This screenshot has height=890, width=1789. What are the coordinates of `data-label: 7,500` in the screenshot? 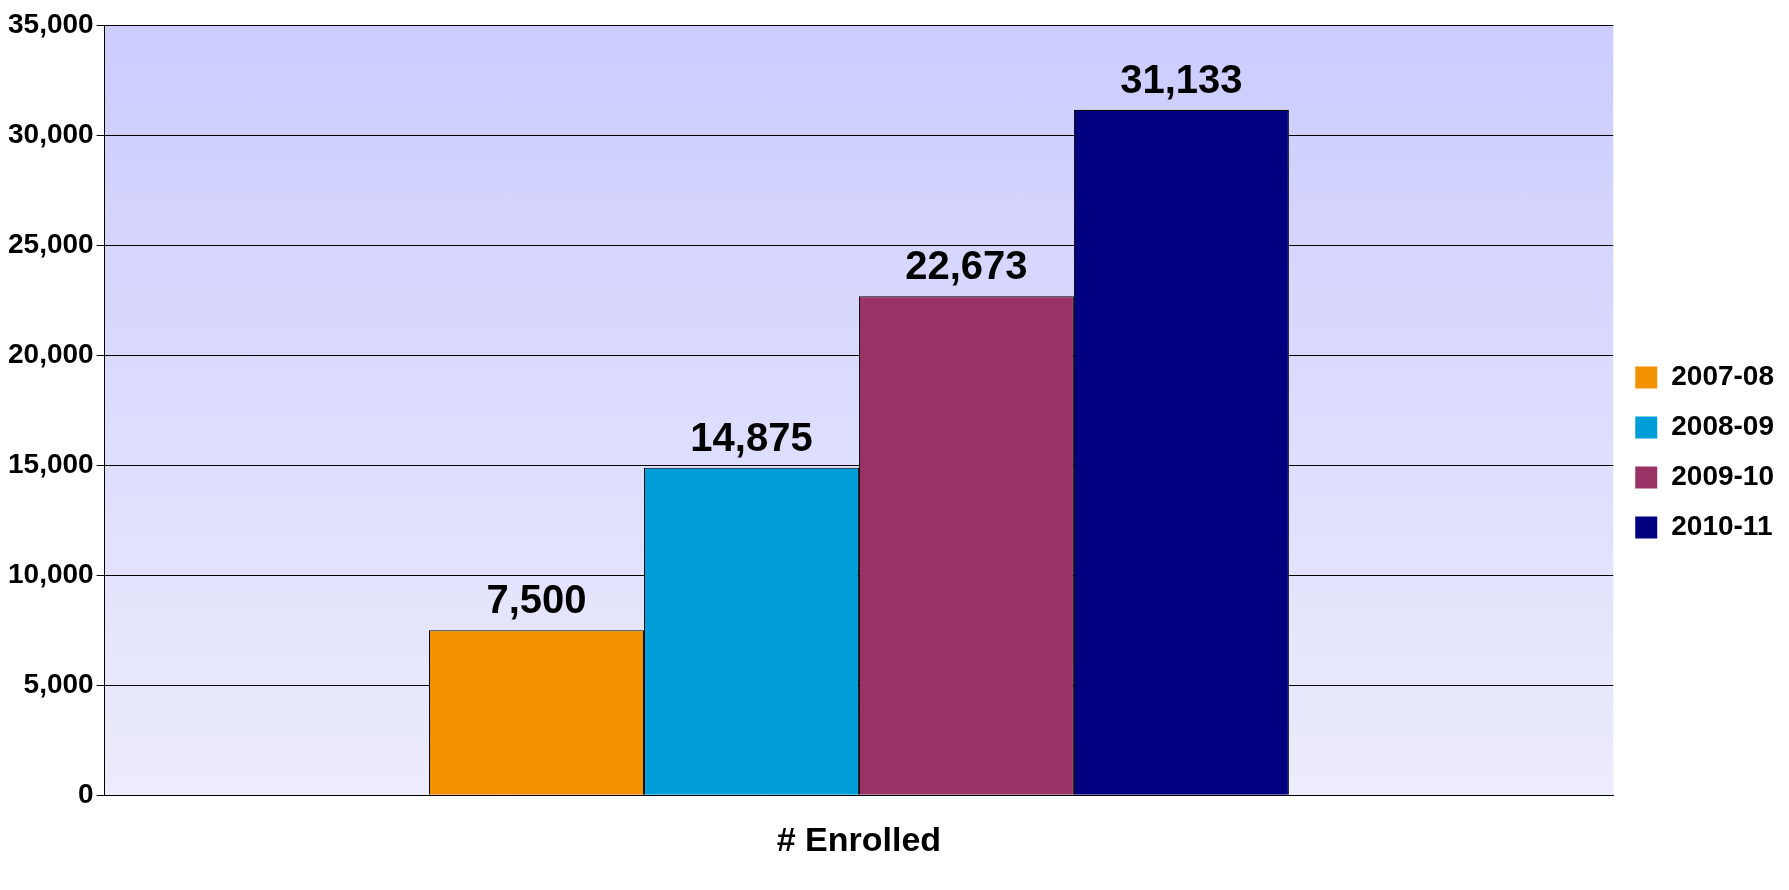 It's located at (536, 599).